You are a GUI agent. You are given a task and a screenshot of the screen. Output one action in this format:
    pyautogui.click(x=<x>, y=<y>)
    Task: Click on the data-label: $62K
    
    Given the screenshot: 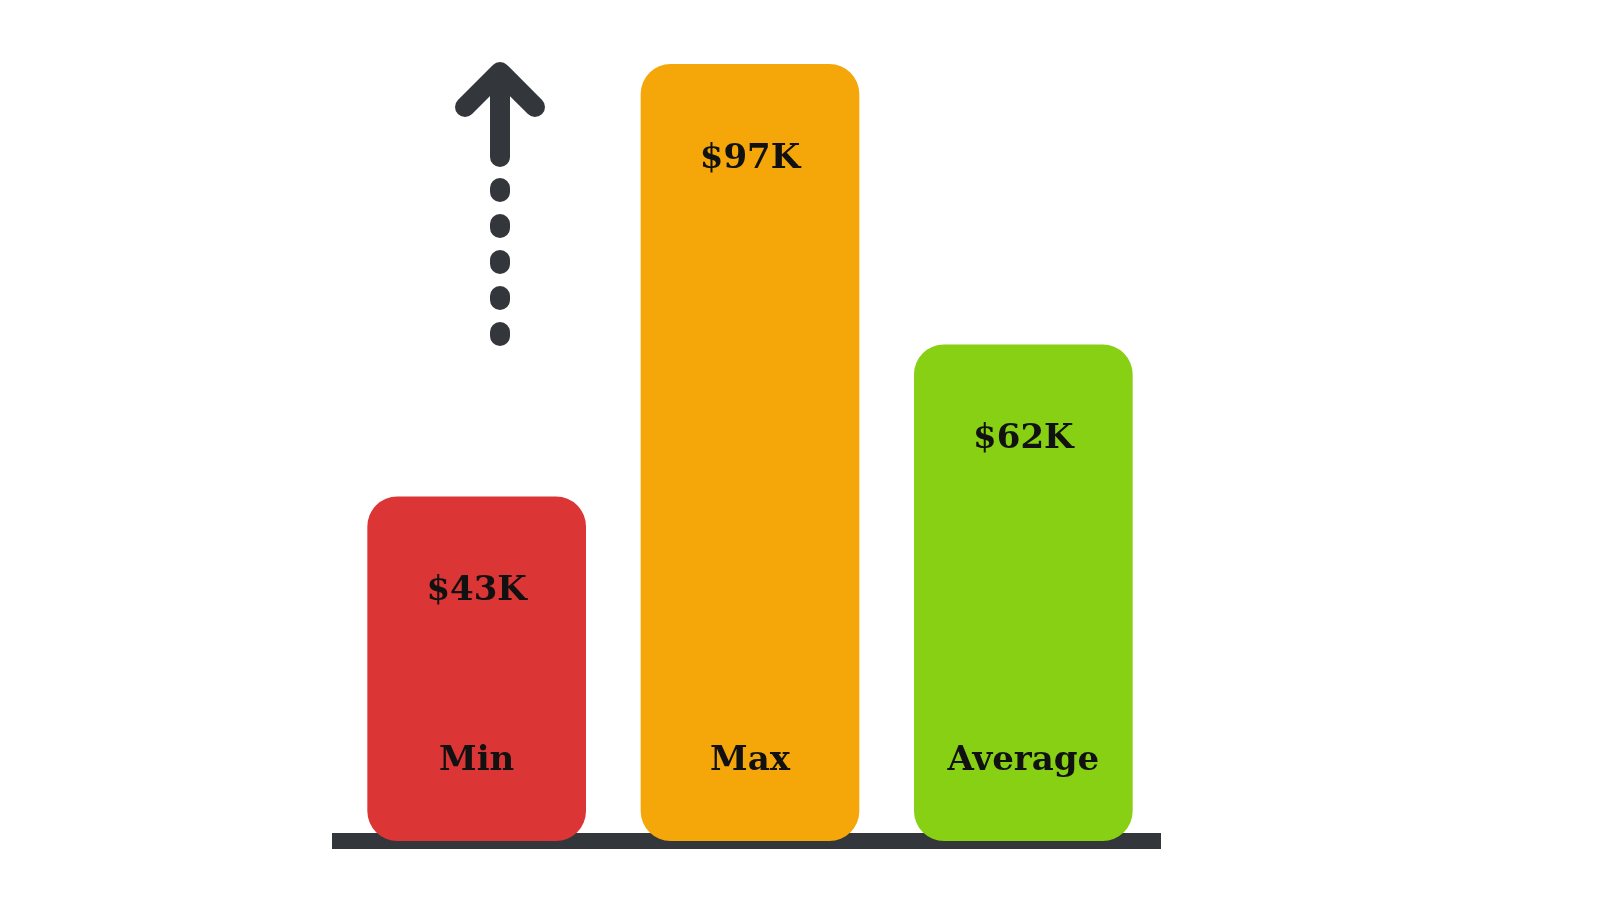 What is the action you would take?
    pyautogui.click(x=1024, y=436)
    